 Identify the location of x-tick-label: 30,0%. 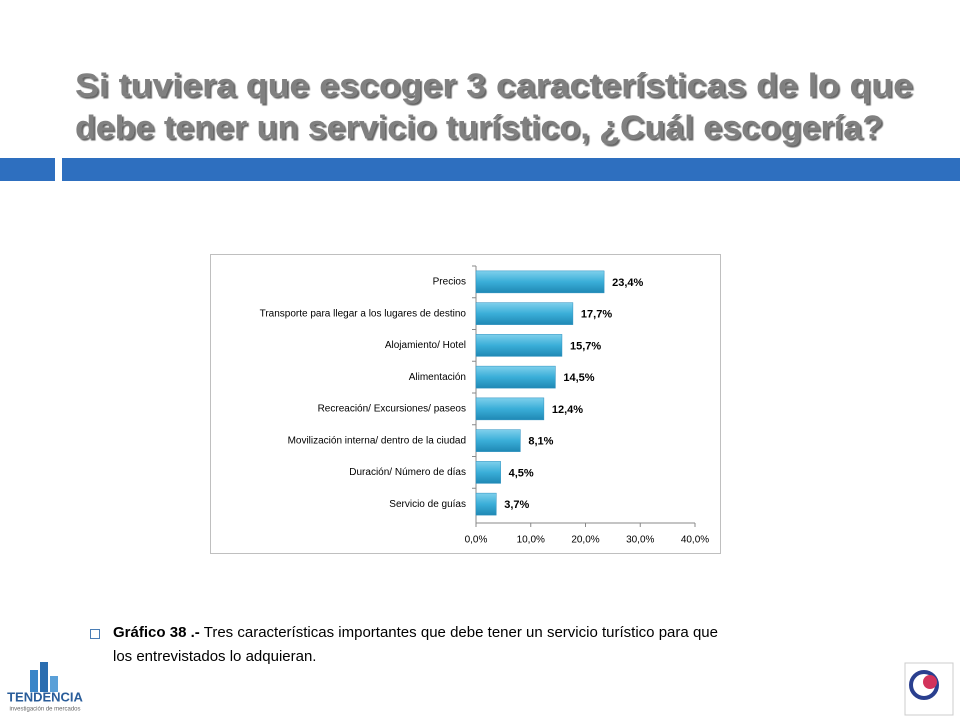
(640, 540).